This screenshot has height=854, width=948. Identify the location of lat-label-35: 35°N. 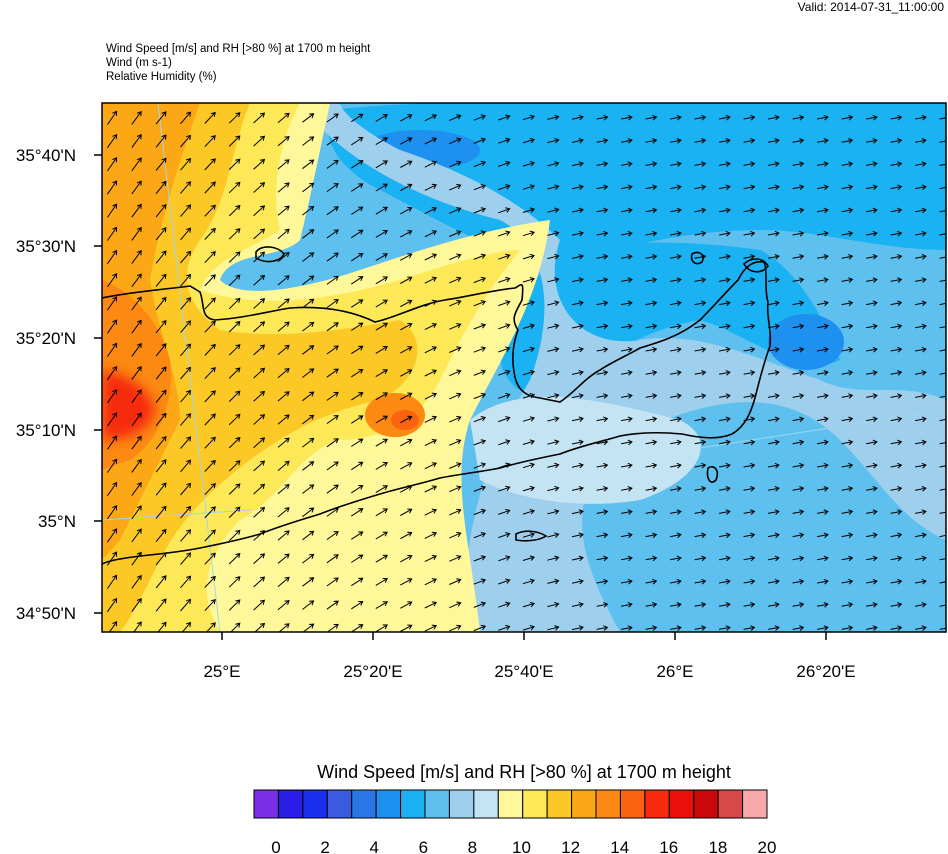
(57, 521).